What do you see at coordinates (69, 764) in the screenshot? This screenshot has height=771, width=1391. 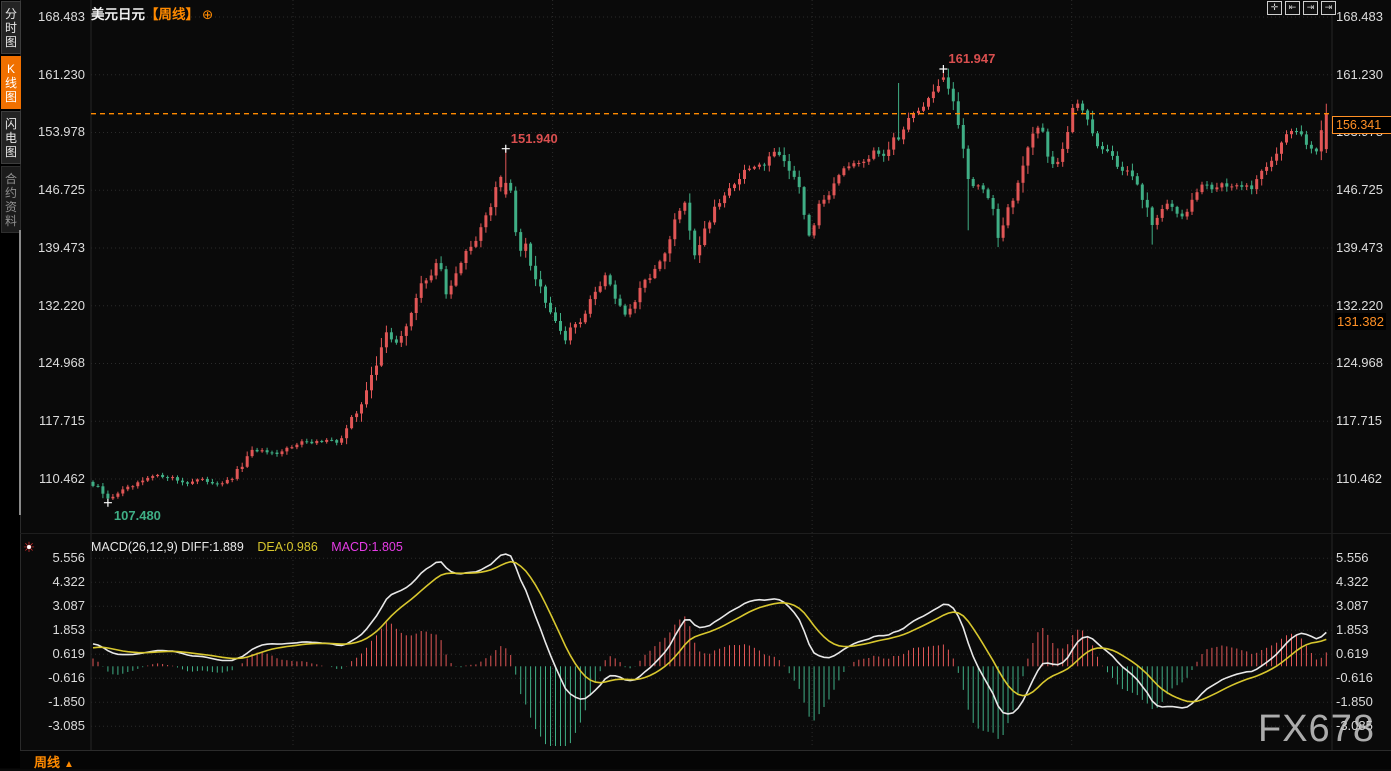 I see `period-arrow-icon: ▲` at bounding box center [69, 764].